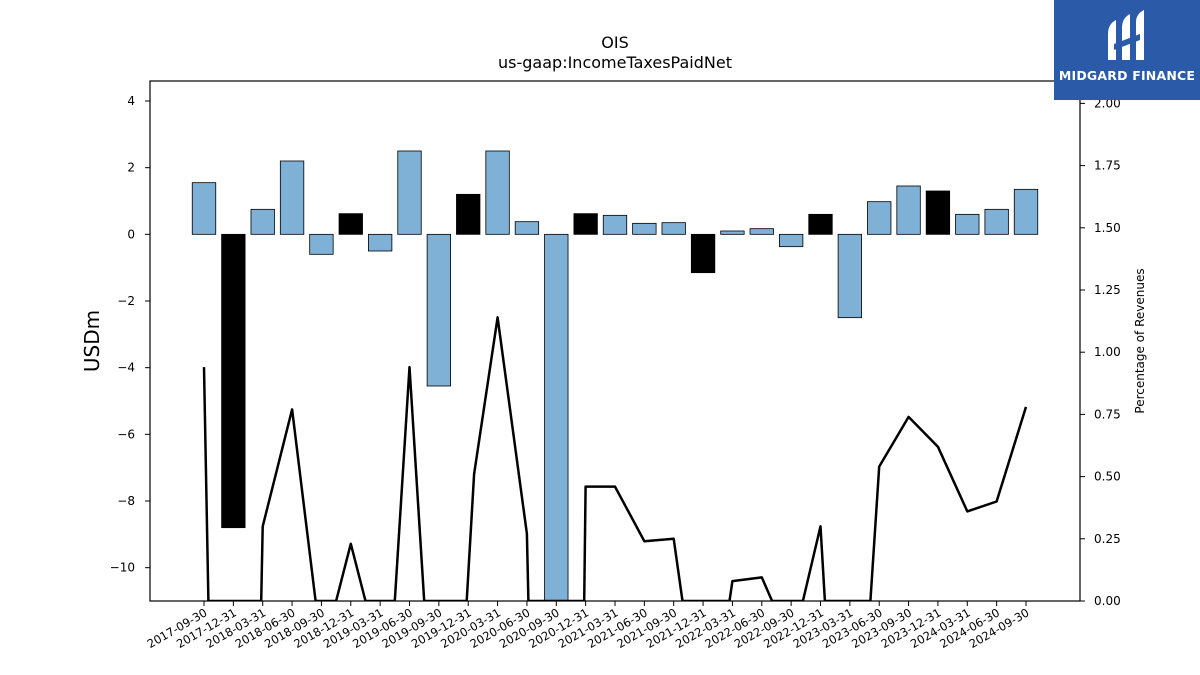  I want to click on y-tick-label: 0, so click(131, 234).